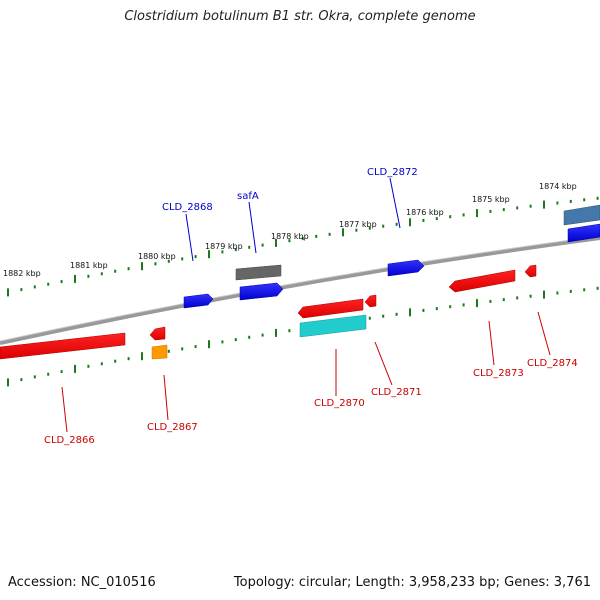  I want to click on gene-arrow-blue-edge, so click(583, 233).